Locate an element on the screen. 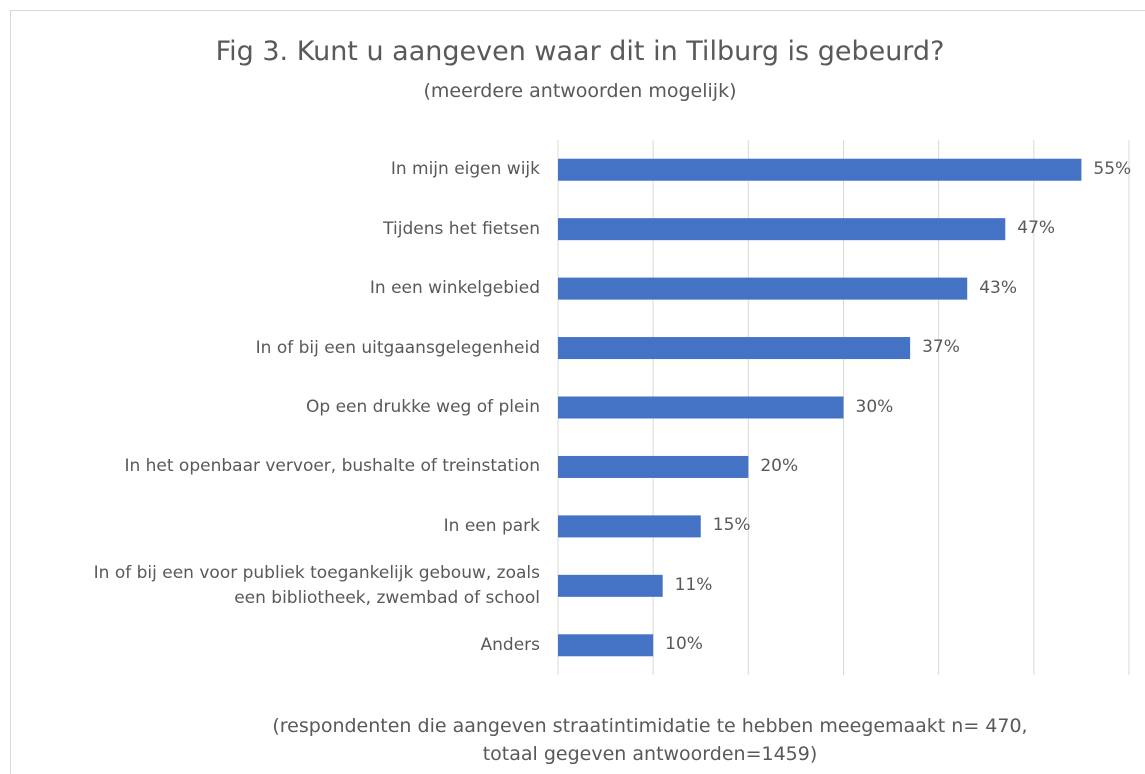  data-label: 20% is located at coordinates (779, 465).